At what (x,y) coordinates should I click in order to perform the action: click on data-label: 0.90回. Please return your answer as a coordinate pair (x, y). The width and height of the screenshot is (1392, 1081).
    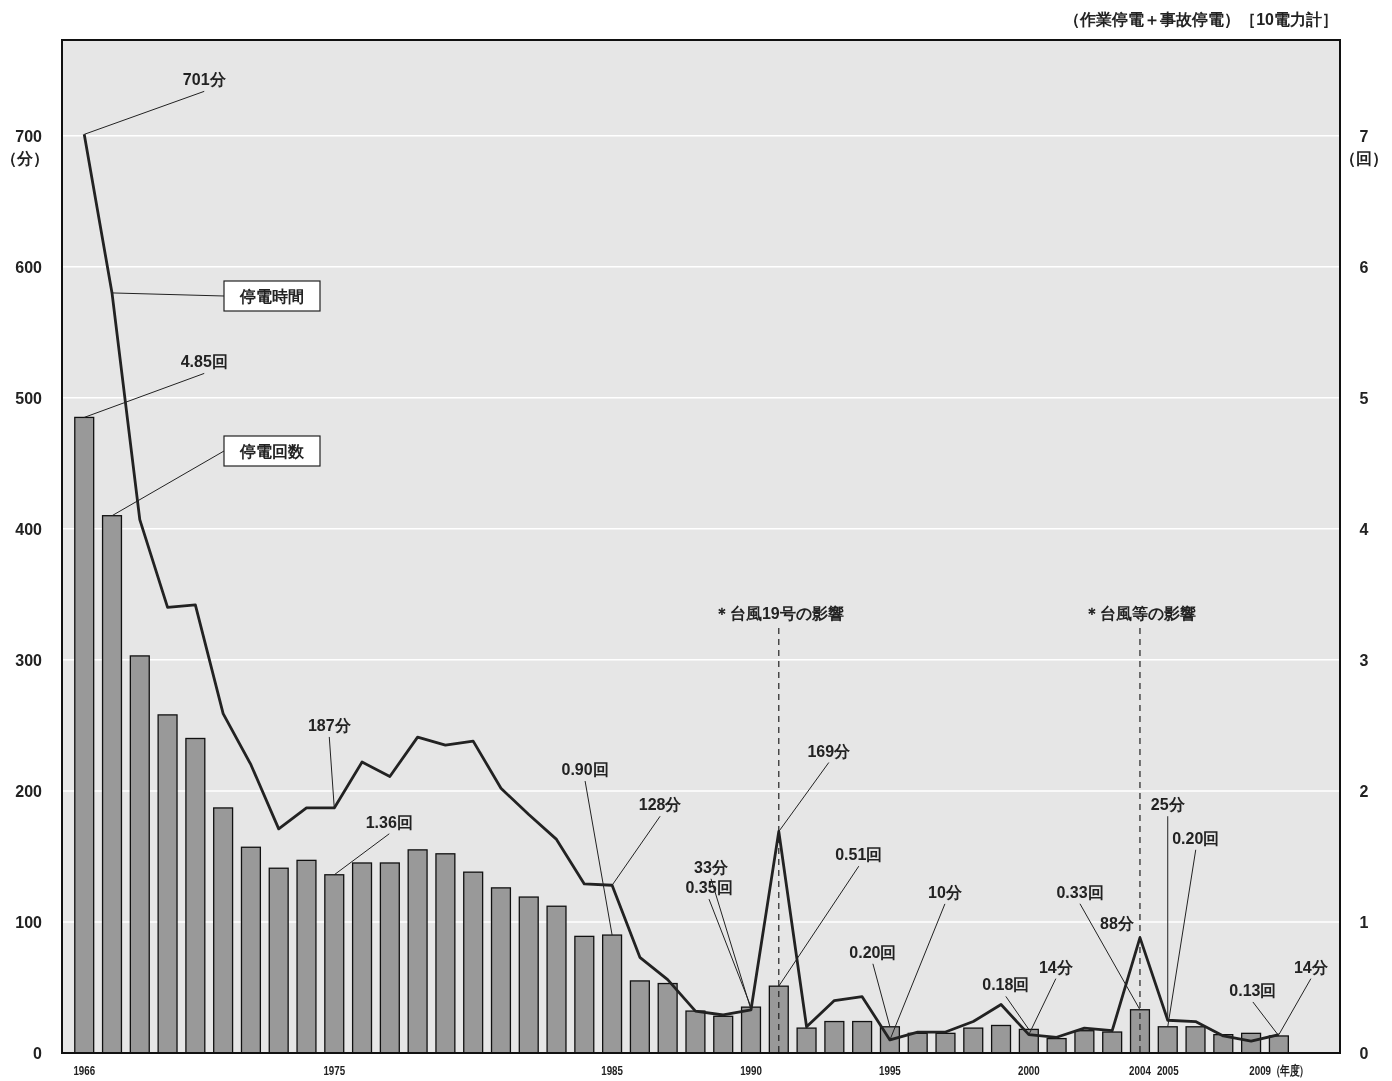
    Looking at the image, I should click on (585, 770).